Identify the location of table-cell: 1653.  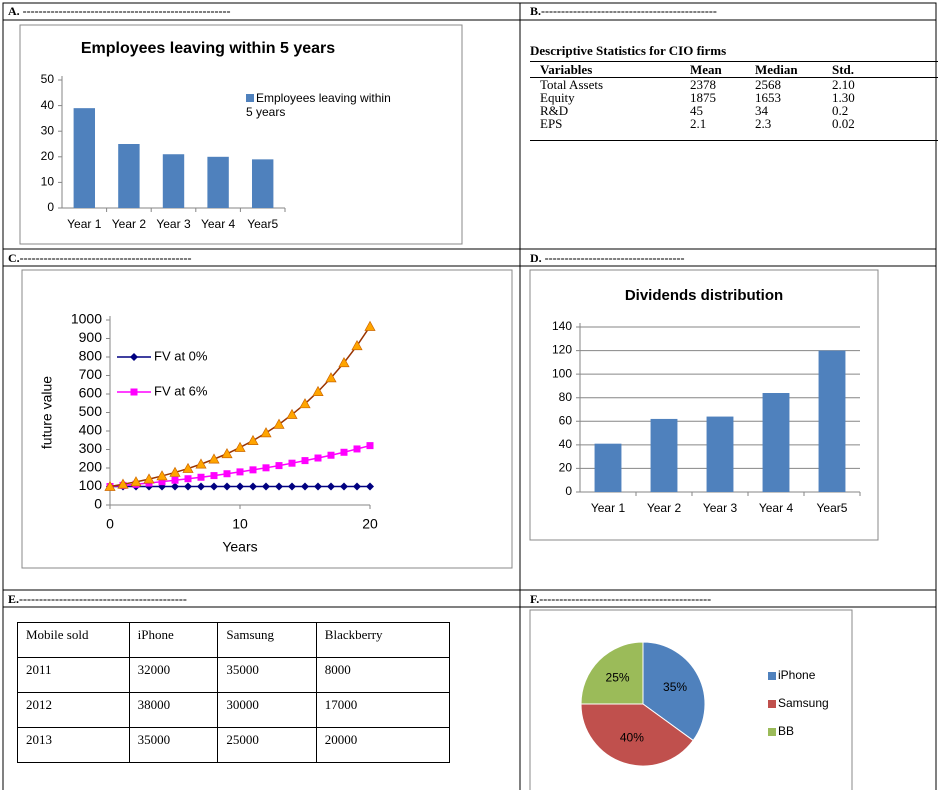
(768, 97).